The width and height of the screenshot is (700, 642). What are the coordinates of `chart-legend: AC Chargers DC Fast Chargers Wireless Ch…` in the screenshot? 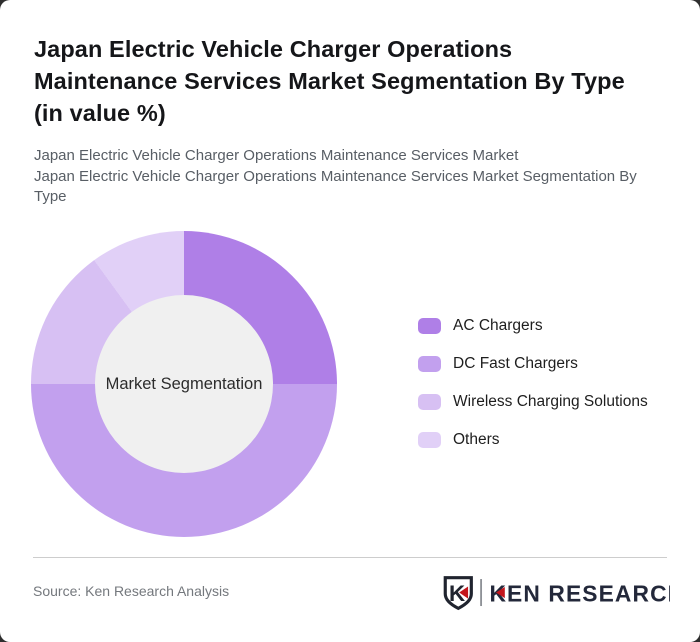 It's located at (533, 393).